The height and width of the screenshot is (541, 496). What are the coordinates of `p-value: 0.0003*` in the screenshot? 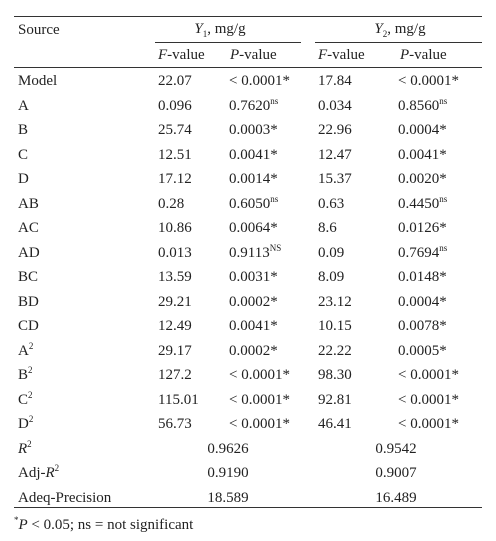 It's located at (253, 130).